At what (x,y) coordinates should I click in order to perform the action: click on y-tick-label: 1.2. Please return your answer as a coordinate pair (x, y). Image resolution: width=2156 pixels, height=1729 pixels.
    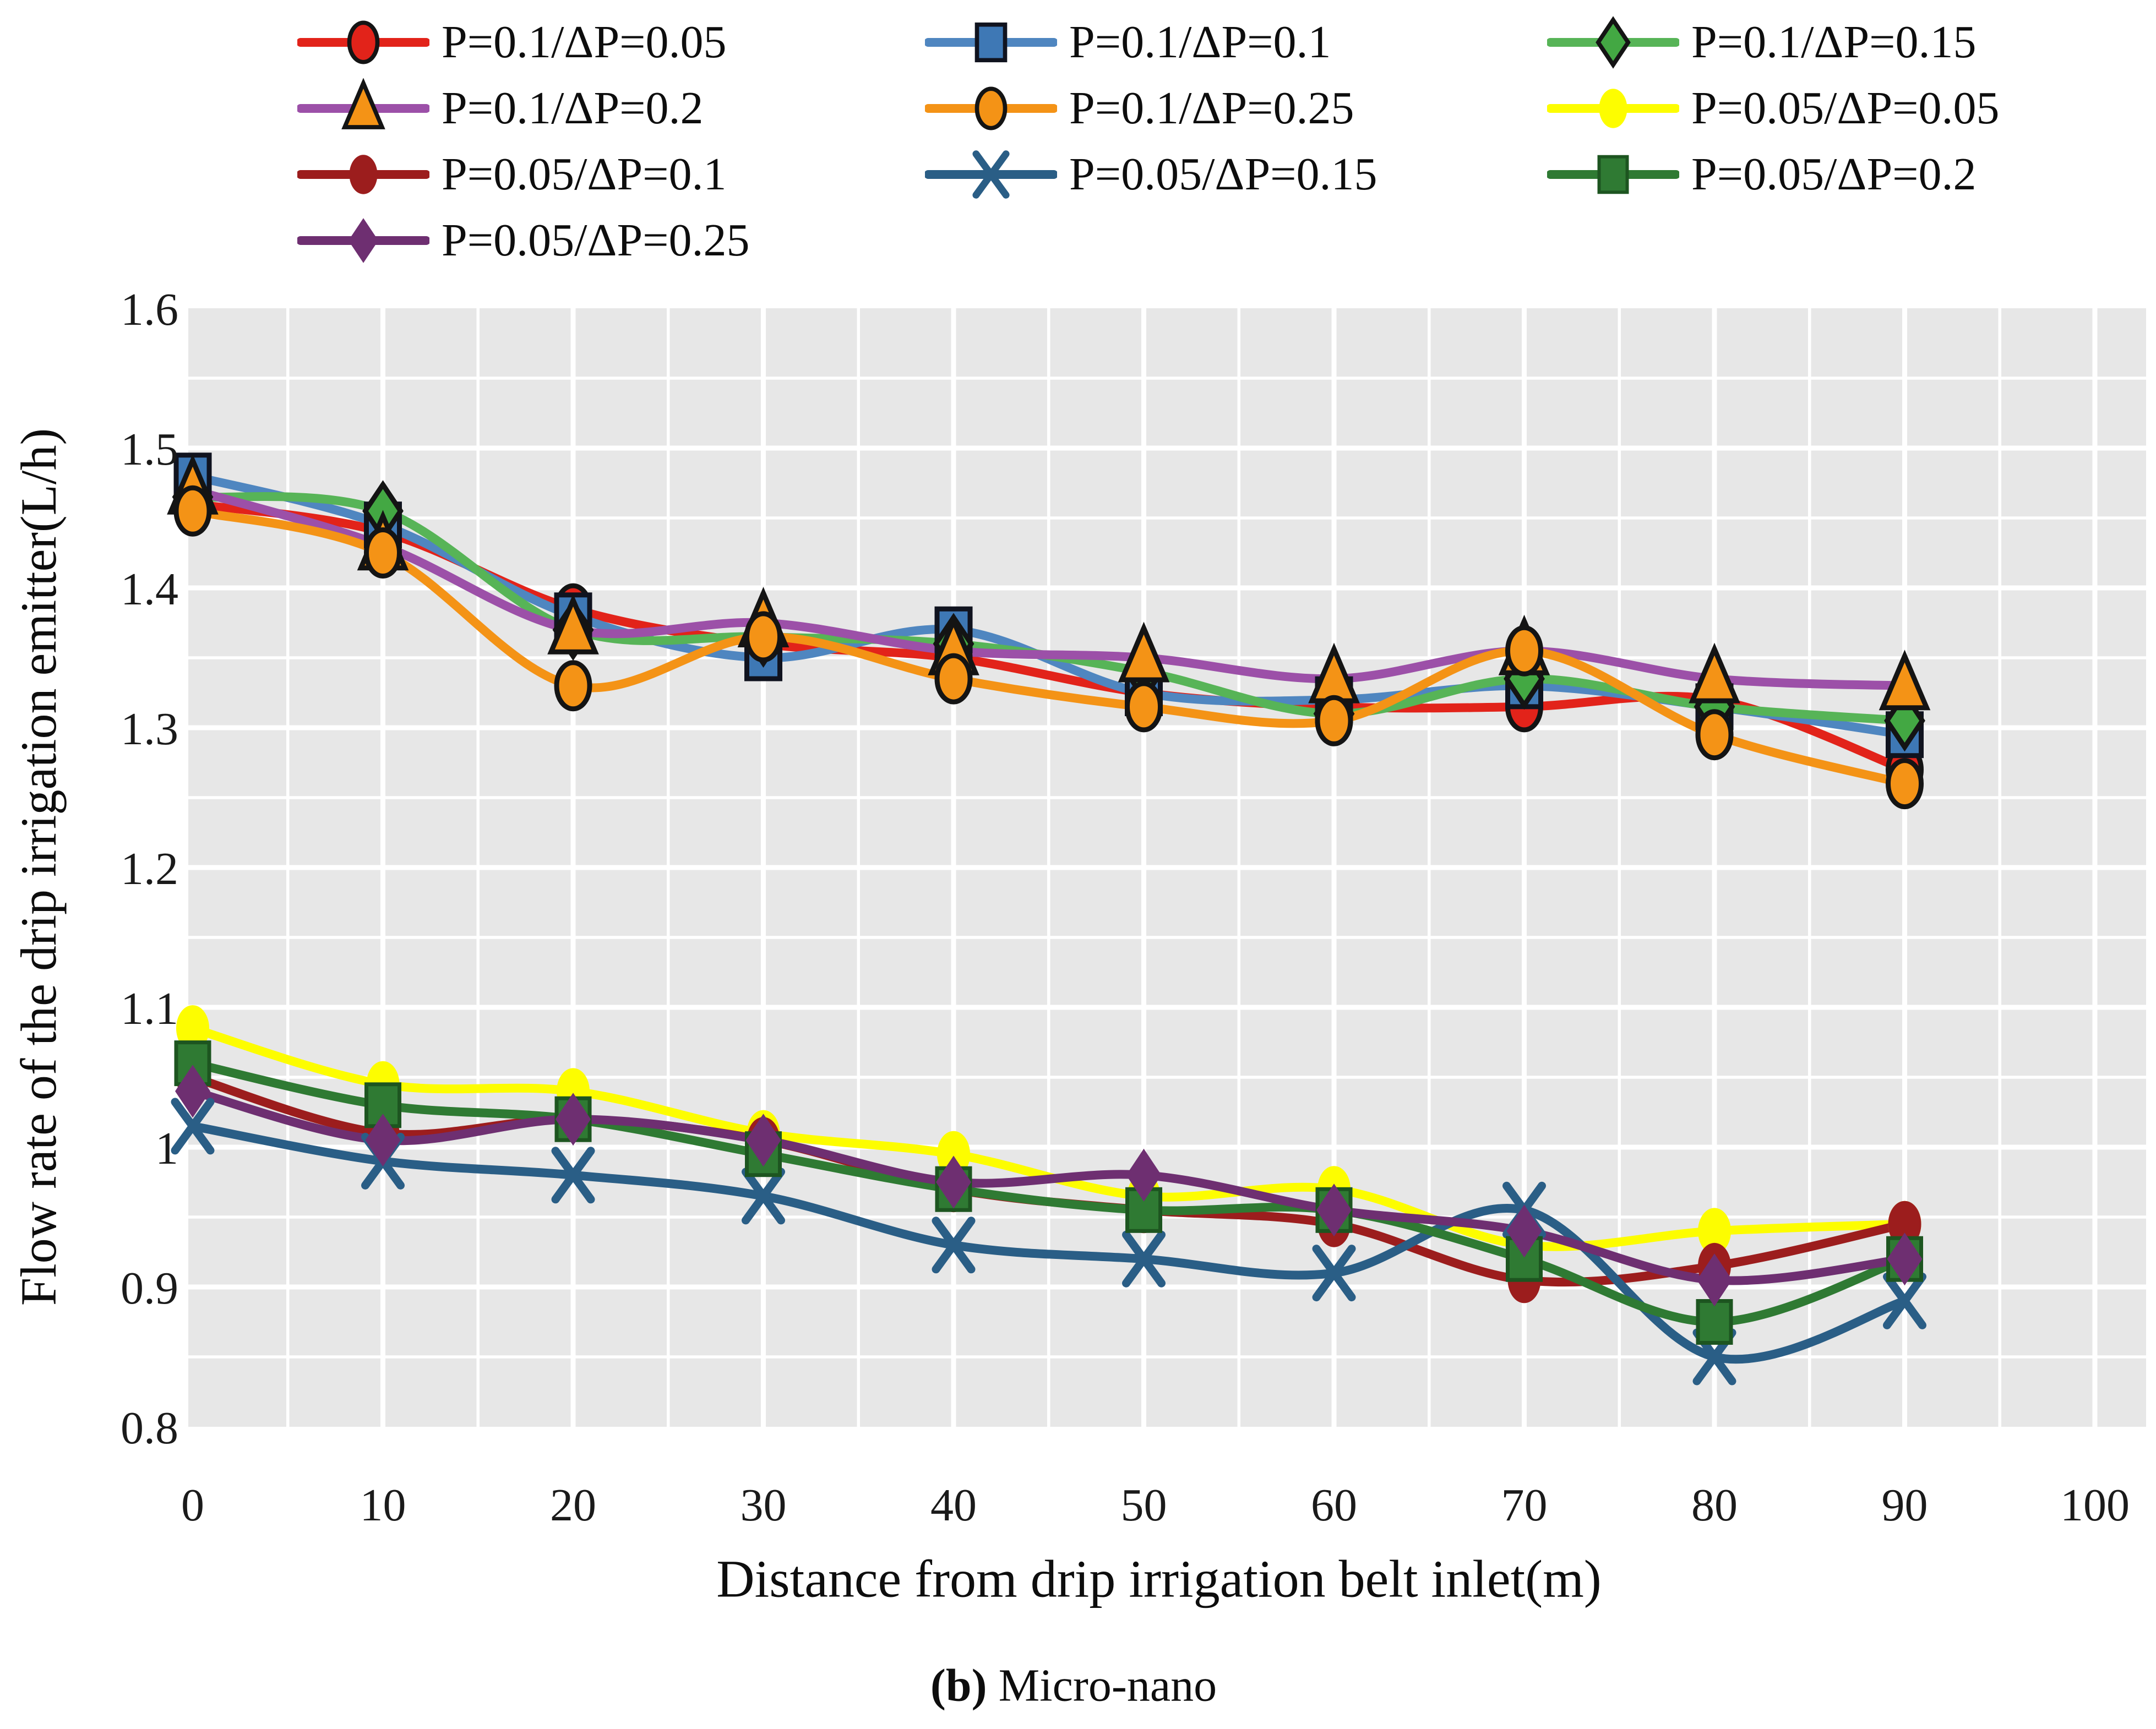
    Looking at the image, I should click on (149, 869).